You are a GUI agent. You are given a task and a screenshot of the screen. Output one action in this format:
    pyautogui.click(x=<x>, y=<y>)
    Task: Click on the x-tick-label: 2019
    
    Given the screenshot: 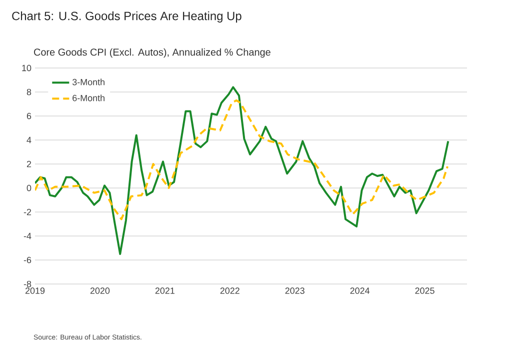 What is the action you would take?
    pyautogui.click(x=35, y=291)
    